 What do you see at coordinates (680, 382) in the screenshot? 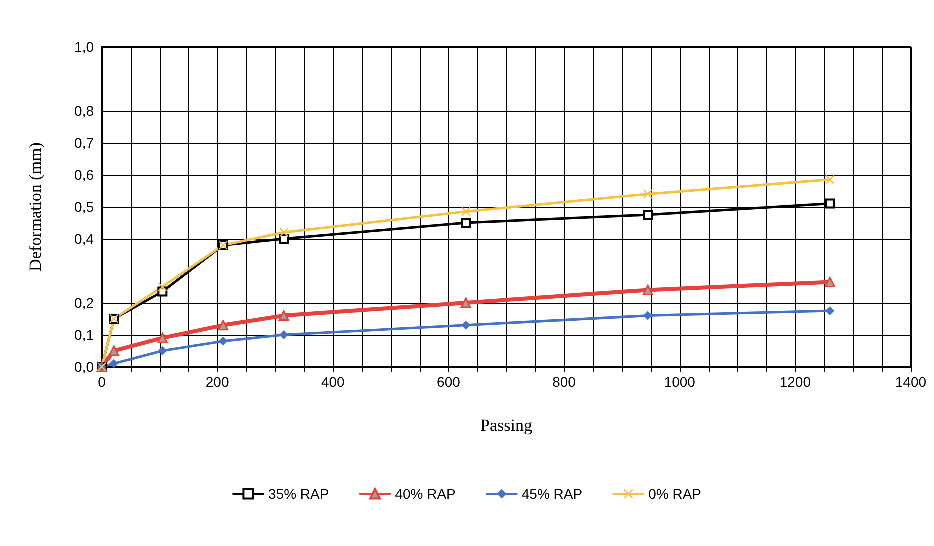
I see `x-tick-label: 1000` at bounding box center [680, 382].